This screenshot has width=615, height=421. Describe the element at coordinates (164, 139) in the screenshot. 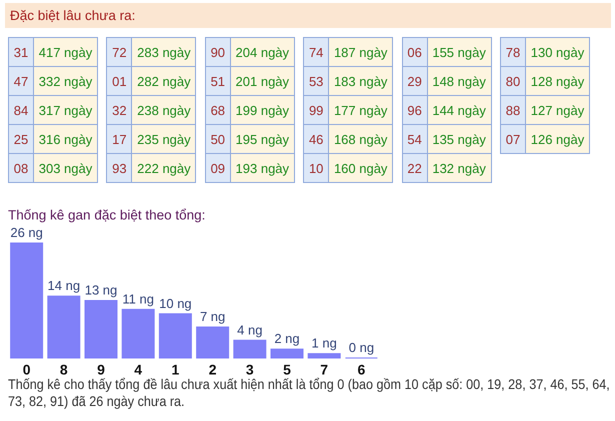

I see `text: 235 ngày` at that location.